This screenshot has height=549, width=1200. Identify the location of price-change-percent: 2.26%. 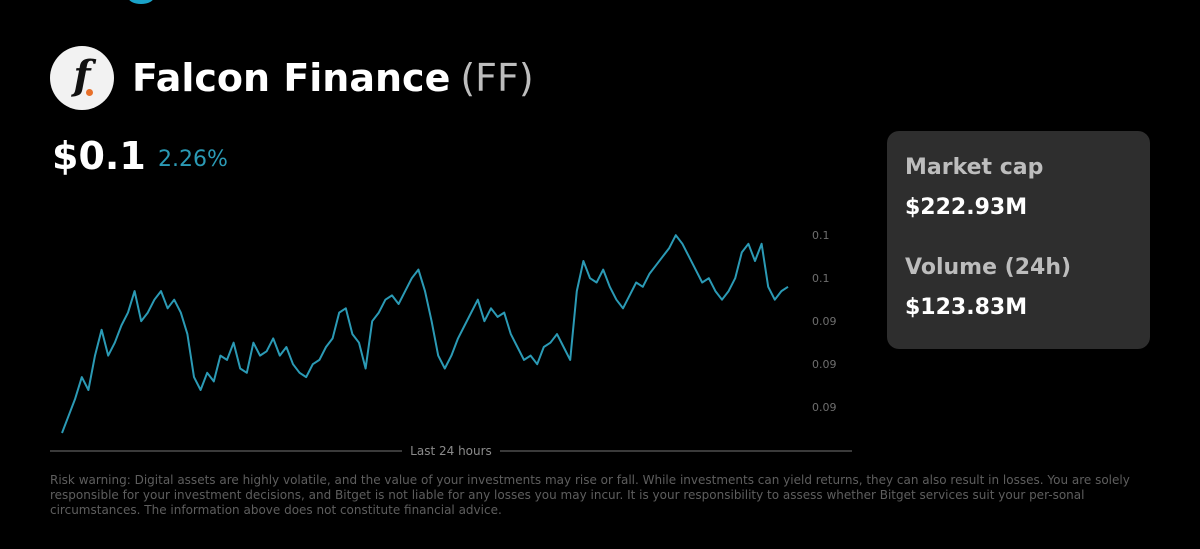
(193, 159).